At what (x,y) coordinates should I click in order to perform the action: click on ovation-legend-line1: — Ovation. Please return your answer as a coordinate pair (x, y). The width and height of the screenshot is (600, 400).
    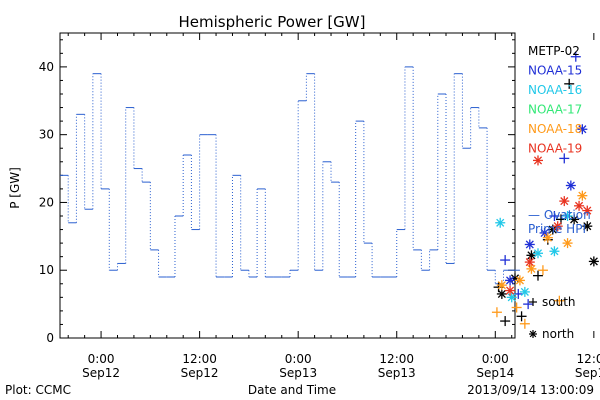
    Looking at the image, I should click on (559, 215).